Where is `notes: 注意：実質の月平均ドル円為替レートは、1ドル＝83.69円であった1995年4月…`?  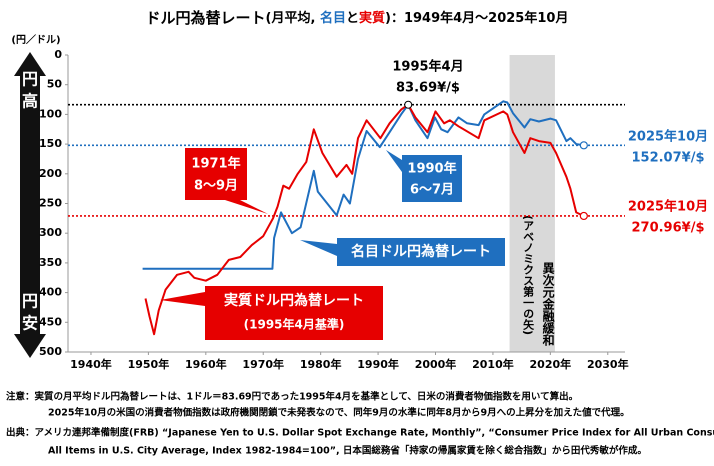 notes: 注意：実質の月平均ドル円為替レートは、1ドル＝83.69円であった1995年4月… is located at coordinates (360, 424).